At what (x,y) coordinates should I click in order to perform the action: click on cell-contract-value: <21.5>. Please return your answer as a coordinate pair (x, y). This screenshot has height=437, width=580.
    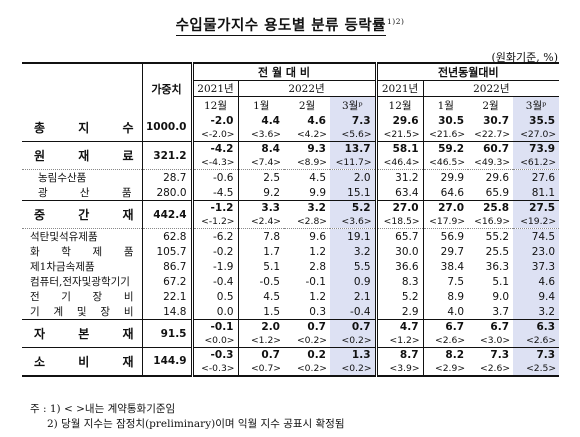
    Looking at the image, I should click on (400, 135).